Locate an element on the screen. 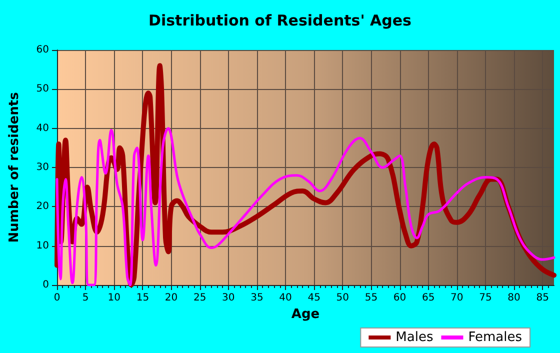 The width and height of the screenshot is (560, 353). y-axis-title: Number of residents is located at coordinates (14, 167).